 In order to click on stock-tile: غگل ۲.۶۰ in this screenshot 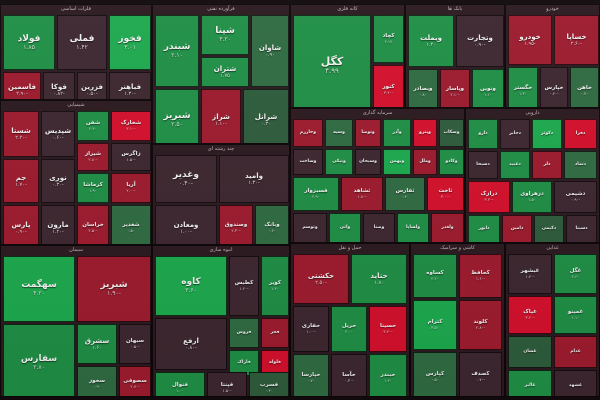, I will do `click(575, 274)`.